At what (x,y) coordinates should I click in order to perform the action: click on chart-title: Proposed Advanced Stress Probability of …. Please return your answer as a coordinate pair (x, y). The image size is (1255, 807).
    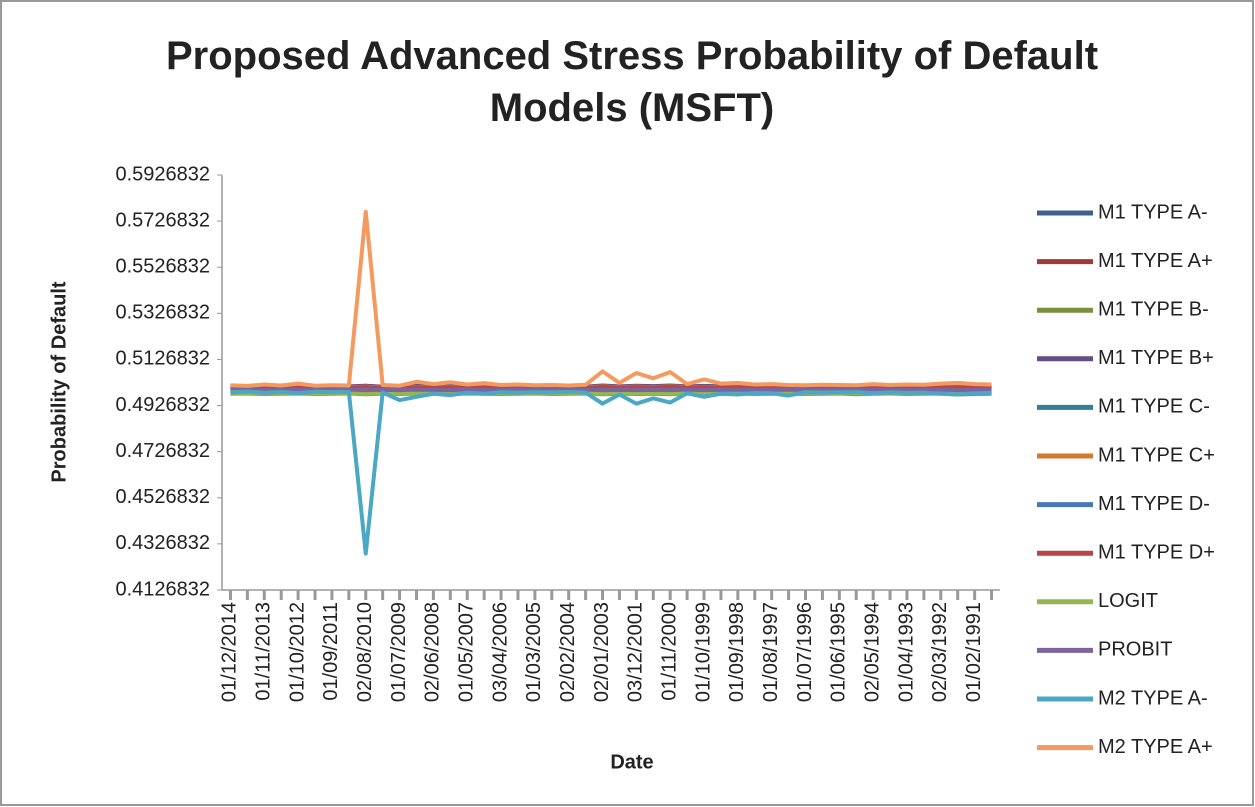
    Looking at the image, I should click on (632, 82).